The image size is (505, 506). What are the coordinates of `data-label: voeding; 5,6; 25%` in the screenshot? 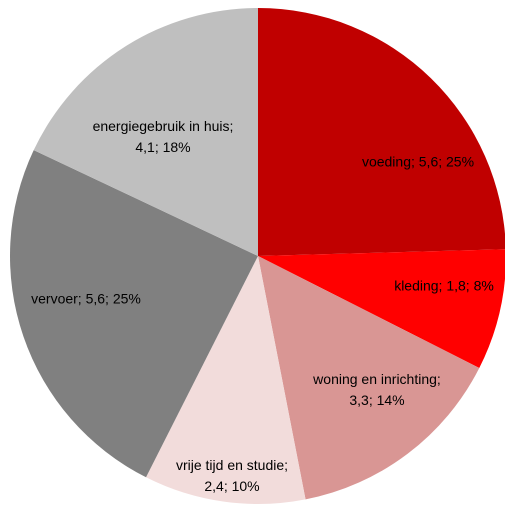 It's located at (418, 162).